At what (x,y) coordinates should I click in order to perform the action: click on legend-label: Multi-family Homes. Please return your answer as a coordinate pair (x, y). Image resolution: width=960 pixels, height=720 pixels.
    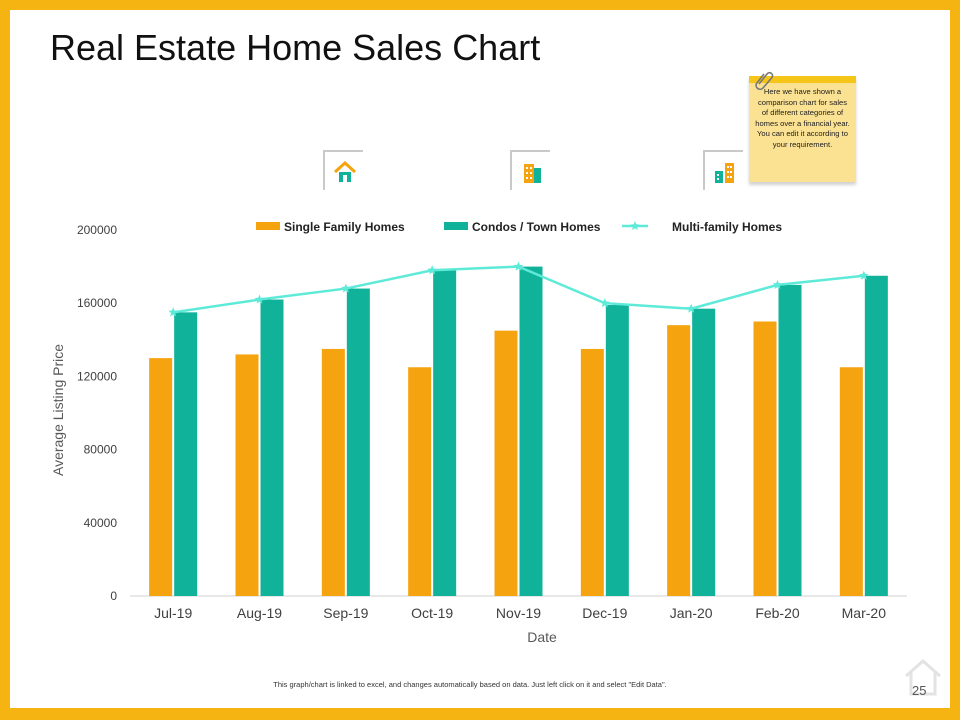
    Looking at the image, I should click on (727, 227).